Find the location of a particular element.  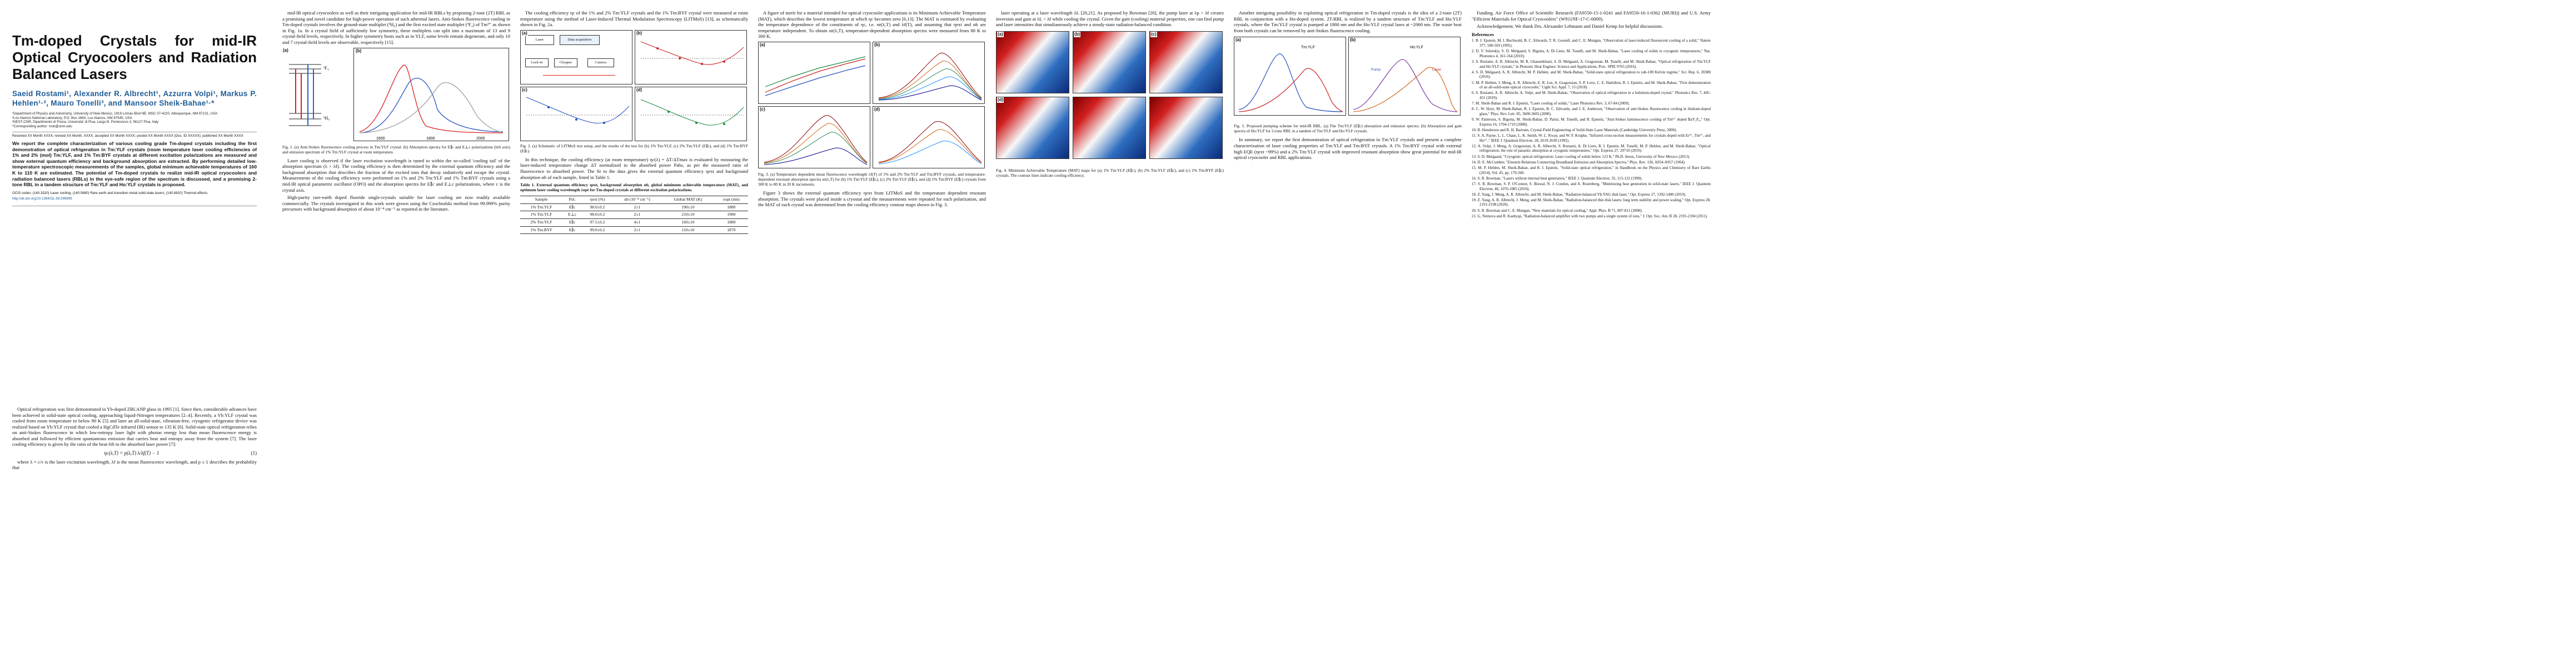

table-cell: 1% Tm:BYF is located at coordinates (541, 230).